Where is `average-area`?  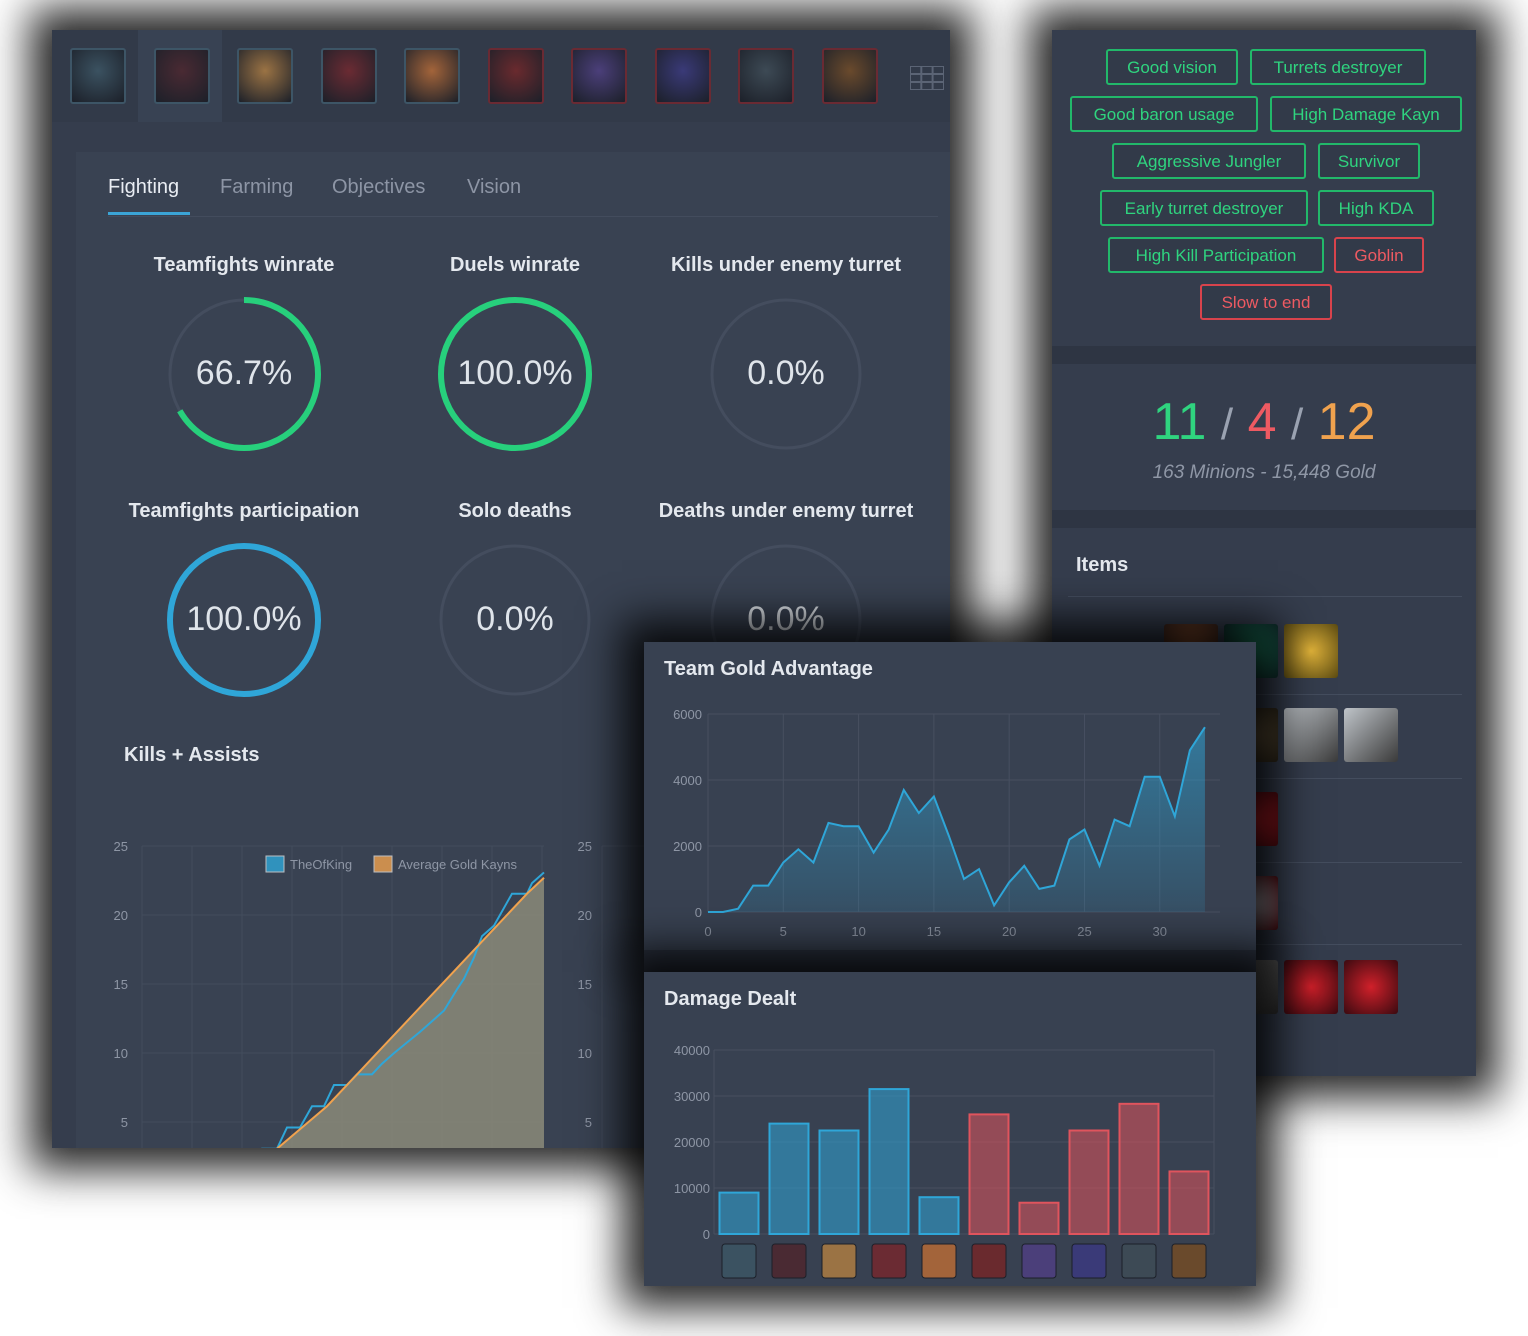
average-area is located at coordinates (410, 1012).